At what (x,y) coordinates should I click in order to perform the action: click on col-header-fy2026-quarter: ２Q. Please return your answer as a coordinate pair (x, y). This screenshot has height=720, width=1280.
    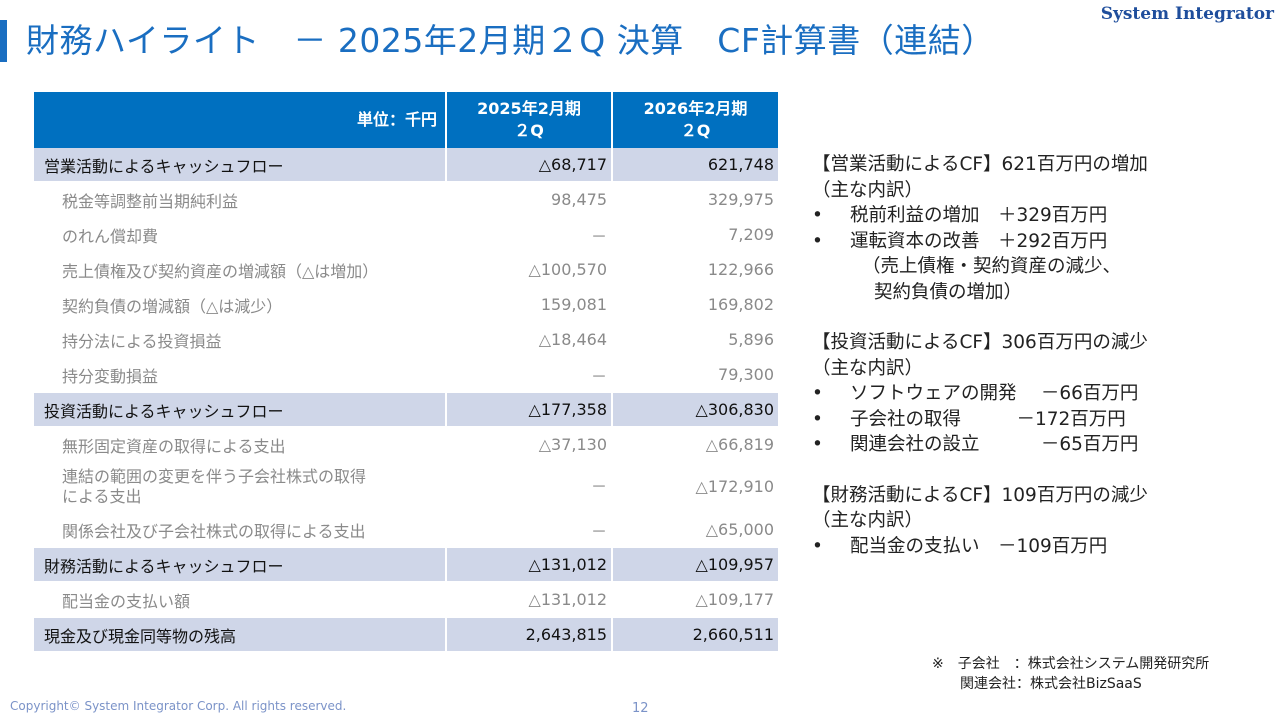
    Looking at the image, I should click on (695, 130).